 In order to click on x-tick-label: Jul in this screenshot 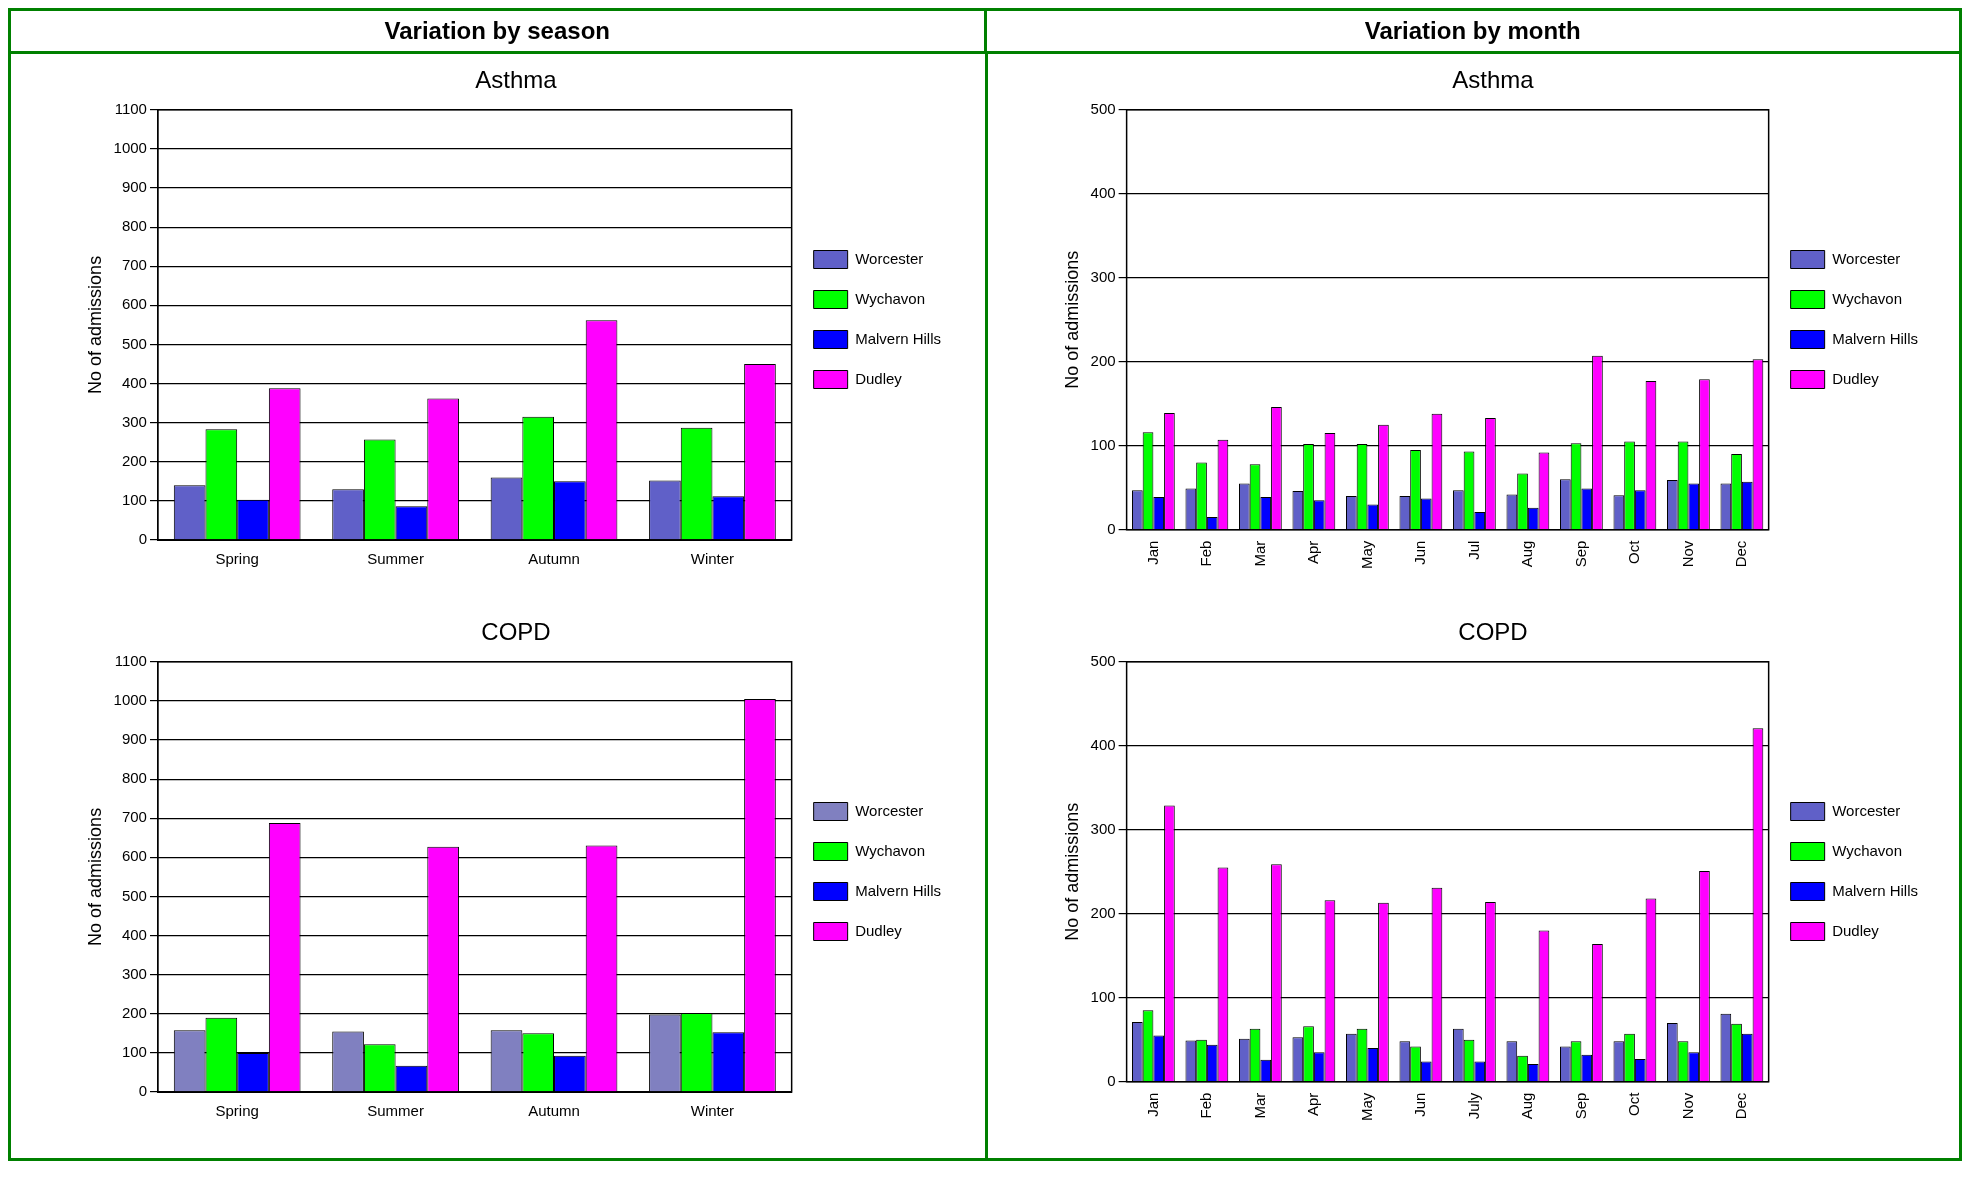, I will do `click(1473, 550)`.